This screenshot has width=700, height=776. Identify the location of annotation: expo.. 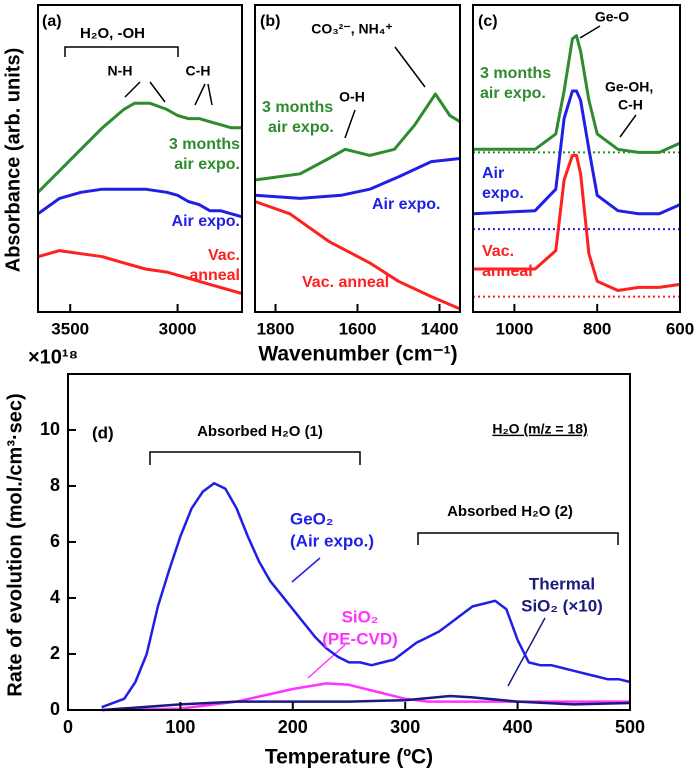
(503, 193).